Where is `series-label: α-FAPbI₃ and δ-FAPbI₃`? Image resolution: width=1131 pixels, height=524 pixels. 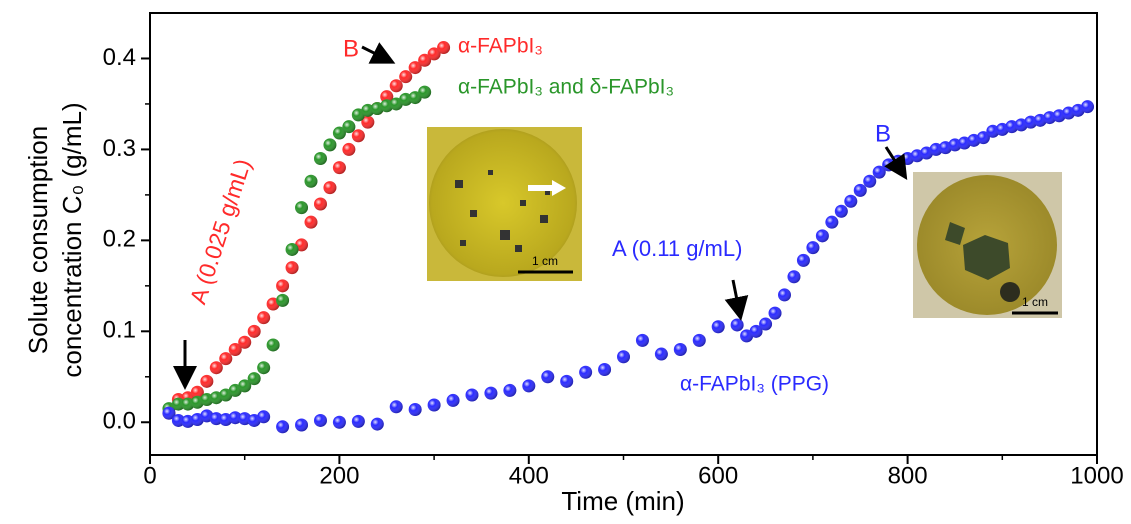
series-label: α-FAPbI₃ and δ-FAPbI₃ is located at coordinates (566, 87).